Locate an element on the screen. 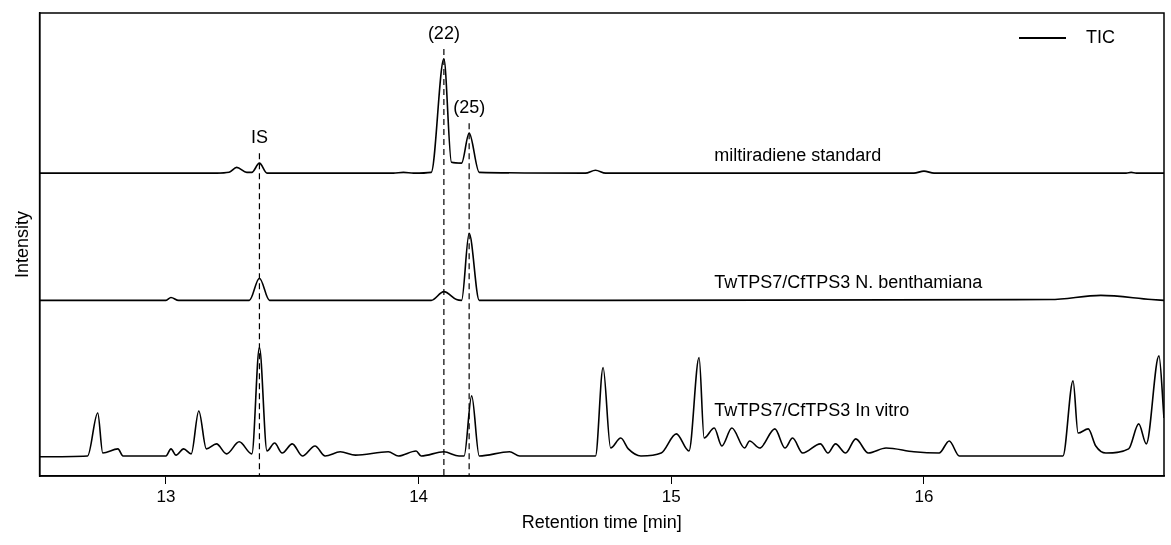 This screenshot has height=545, width=1171. x-tick-label: 15 is located at coordinates (671, 496).